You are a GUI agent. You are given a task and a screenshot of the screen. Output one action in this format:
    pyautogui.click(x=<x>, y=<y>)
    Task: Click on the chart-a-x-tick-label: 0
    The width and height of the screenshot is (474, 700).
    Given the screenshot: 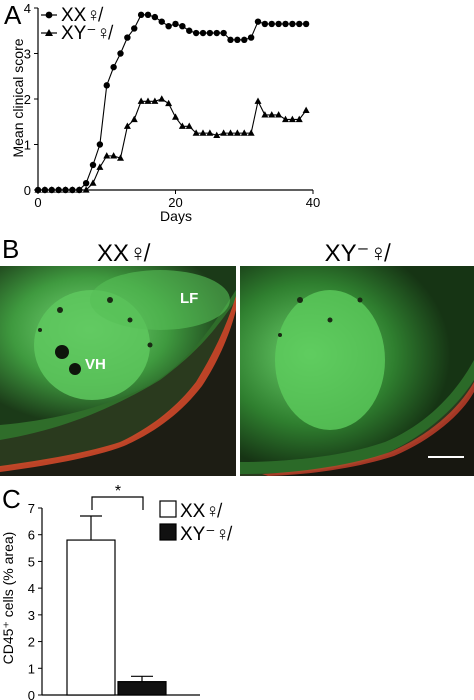 What is the action you would take?
    pyautogui.click(x=37, y=202)
    